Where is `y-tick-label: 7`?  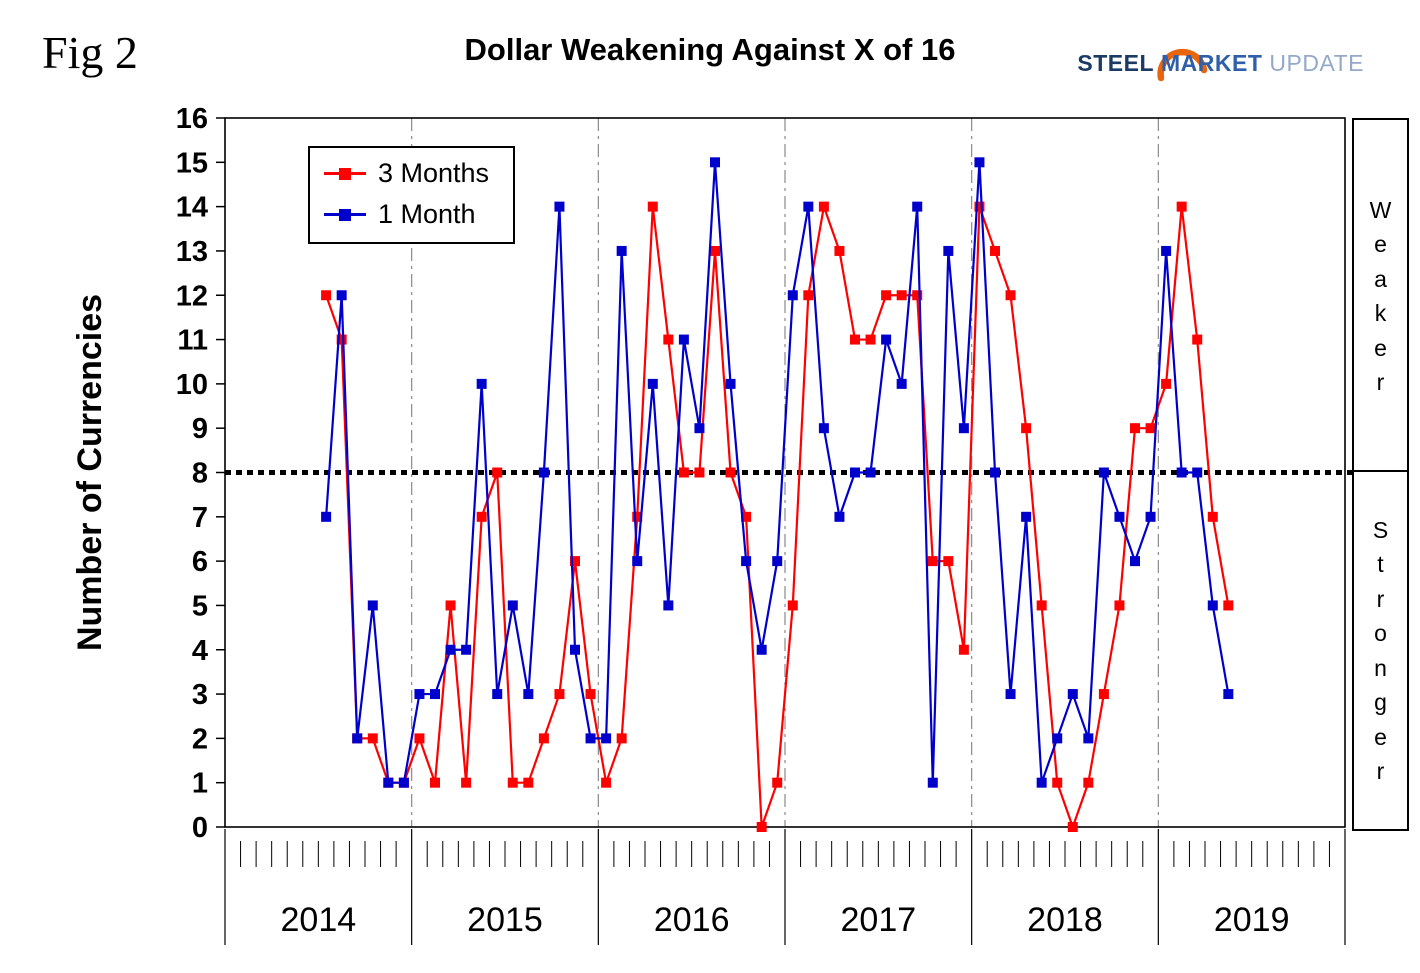
y-tick-label: 7 is located at coordinates (200, 518).